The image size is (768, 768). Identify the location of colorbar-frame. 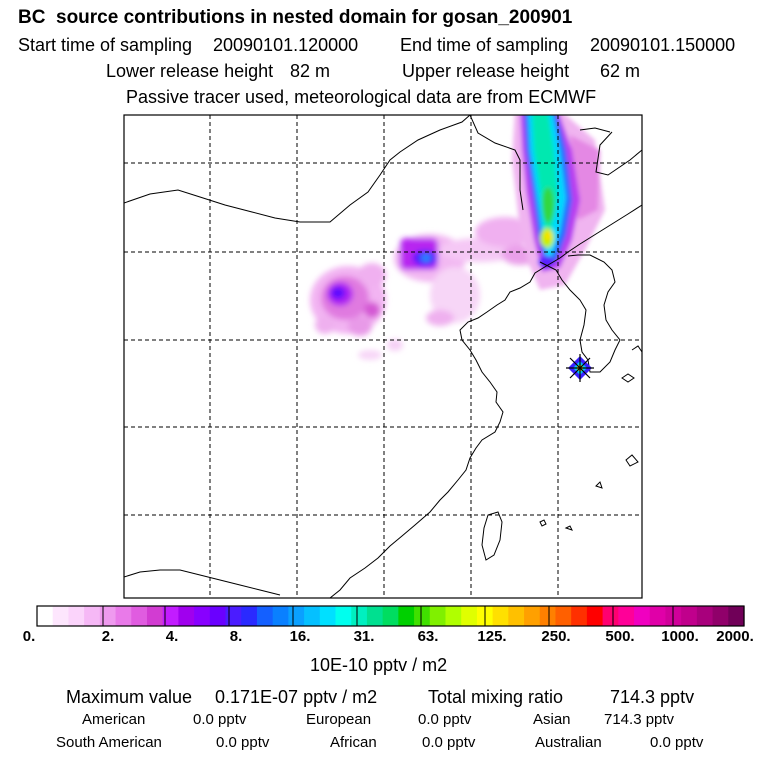
(390, 616).